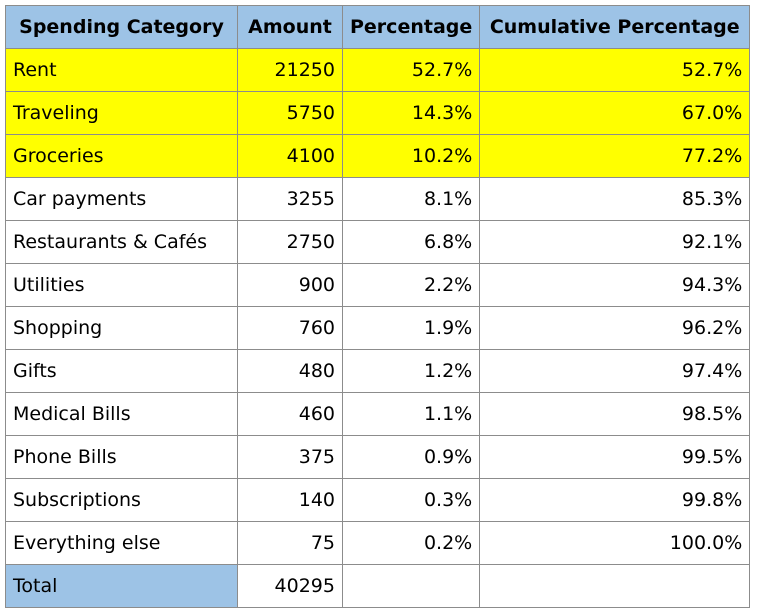 This screenshot has height=616, width=758. I want to click on percentage-cell: 0.9%, so click(411, 457).